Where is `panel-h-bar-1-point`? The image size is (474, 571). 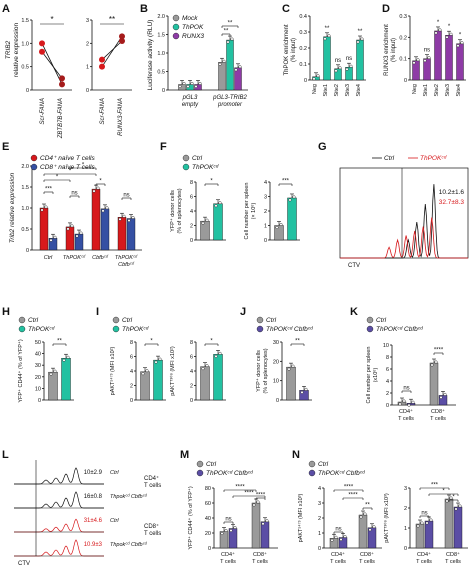
panel-h-bar-1-point is located at coordinates (68, 357).